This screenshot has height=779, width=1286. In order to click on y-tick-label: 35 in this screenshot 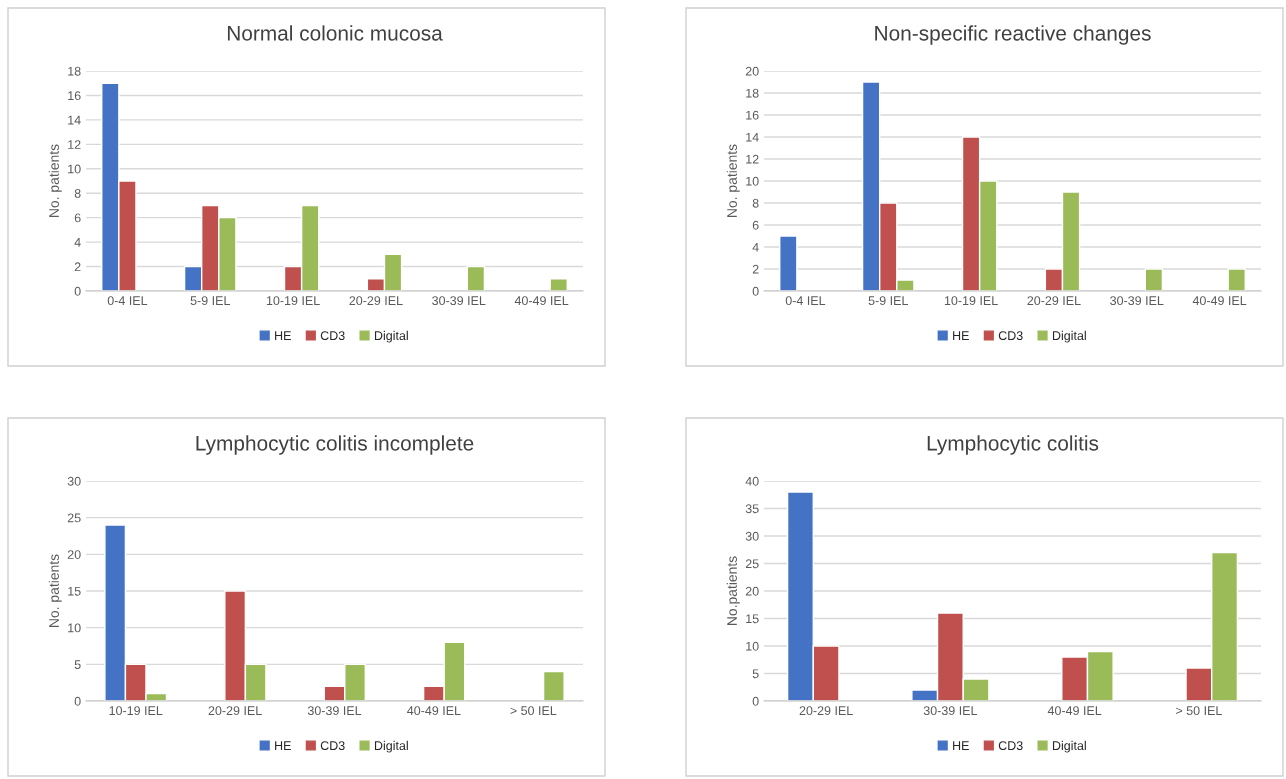, I will do `click(752, 509)`.